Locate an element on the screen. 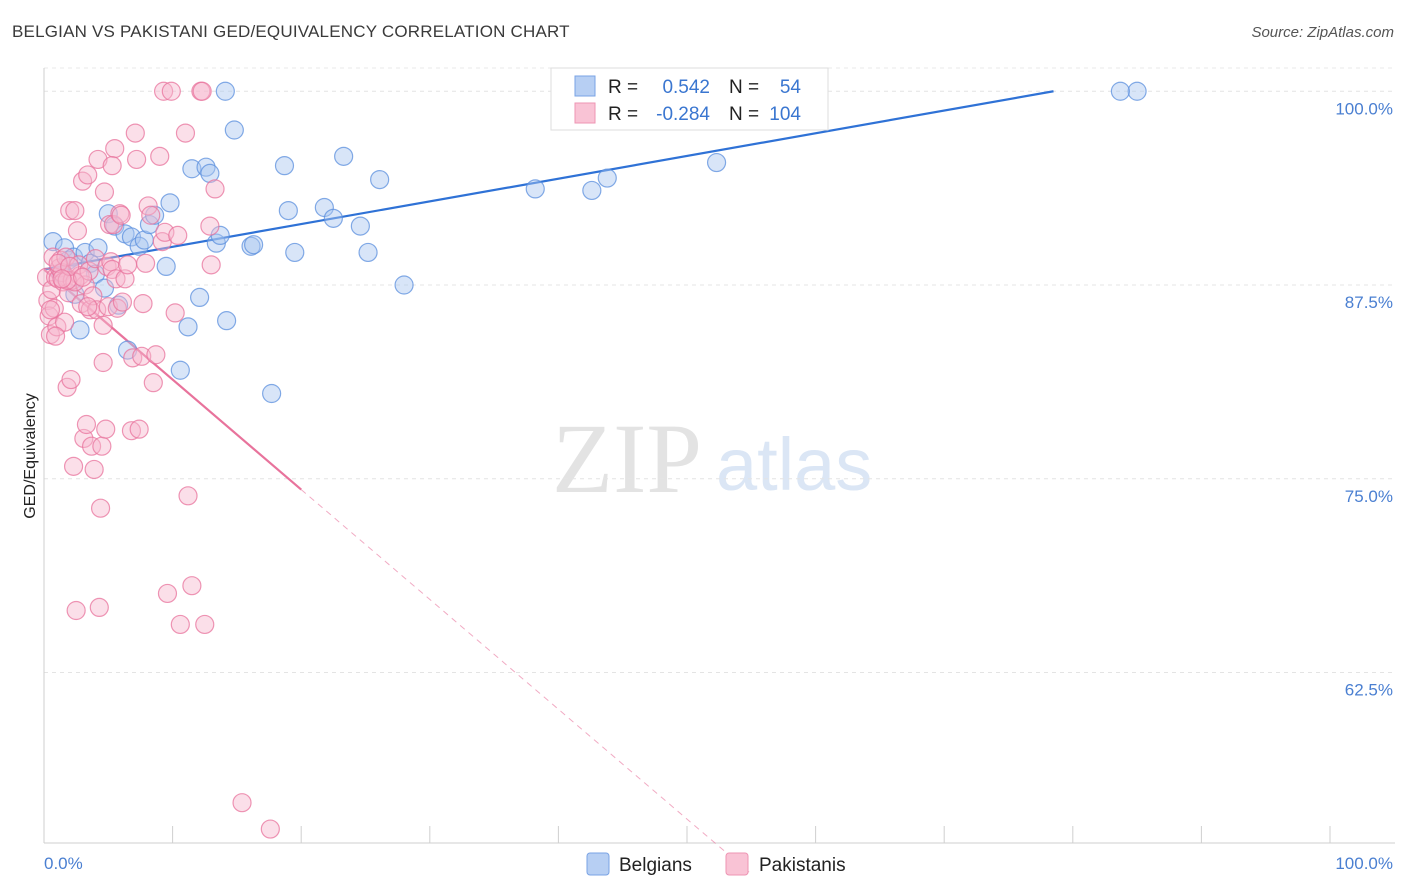 This screenshot has height=892, width=1406. legend-swatch-belgians is located at coordinates (585, 86).